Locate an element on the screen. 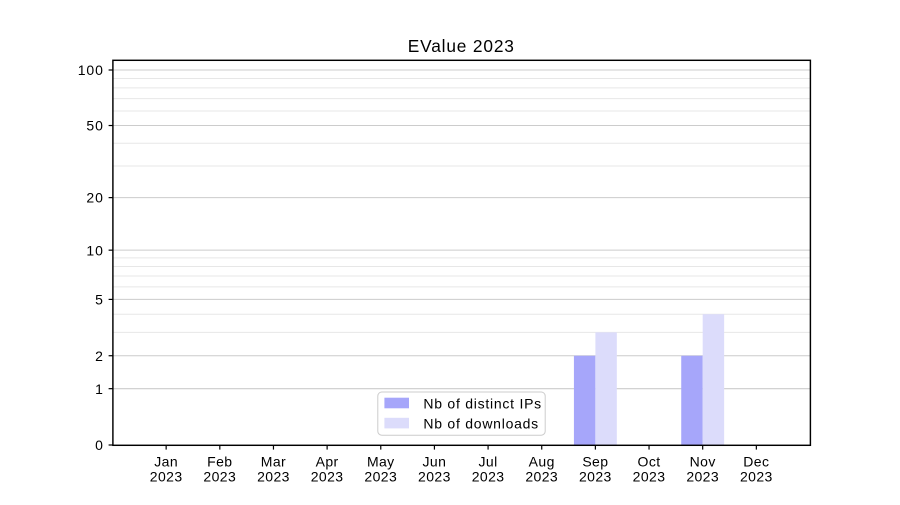  svg-text: Apr is located at coordinates (327, 462).